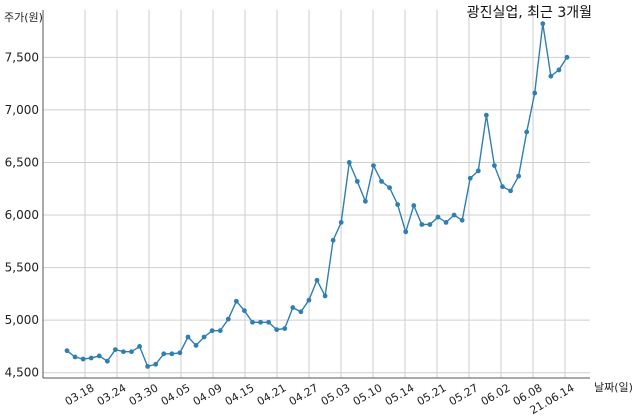  I want to click on y-tick-label: 6,000, so click(22, 215).